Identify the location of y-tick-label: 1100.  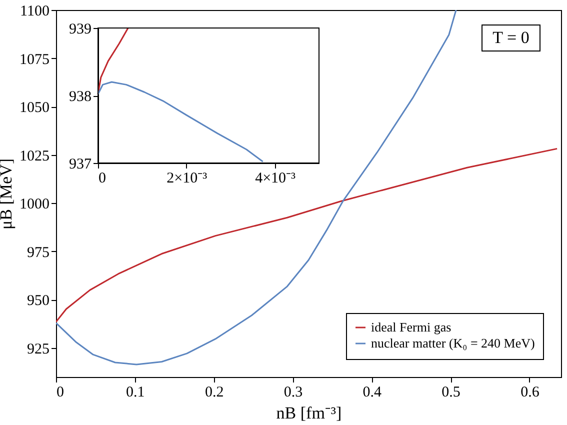
(35, 12).